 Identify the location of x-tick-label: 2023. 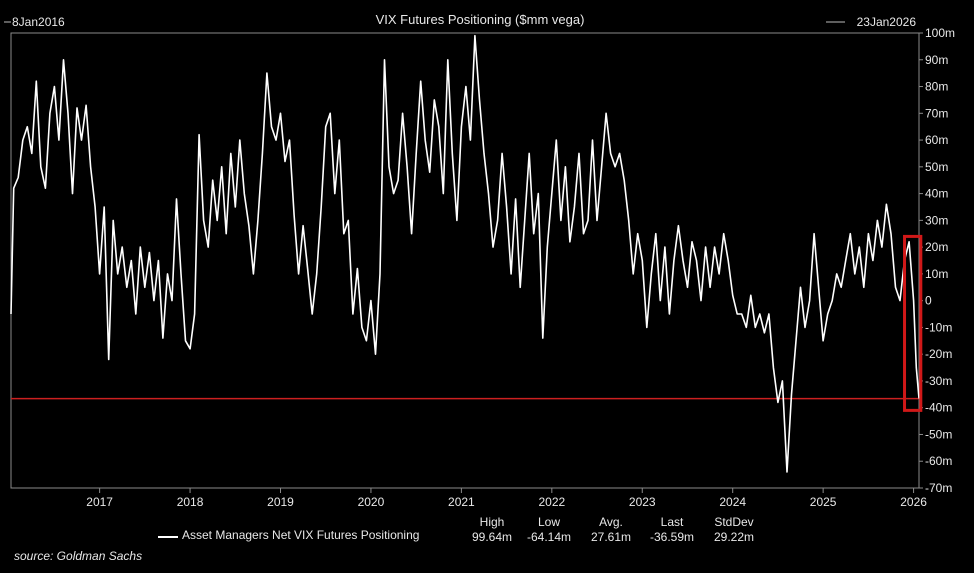
(642, 502).